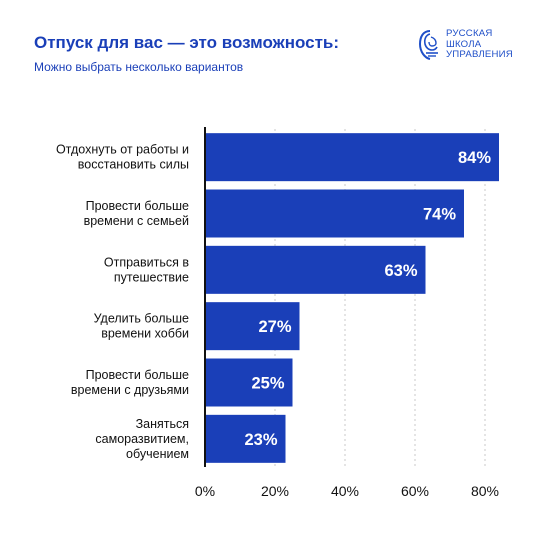  I want to click on x-tick-label-2: 40%, so click(345, 491).